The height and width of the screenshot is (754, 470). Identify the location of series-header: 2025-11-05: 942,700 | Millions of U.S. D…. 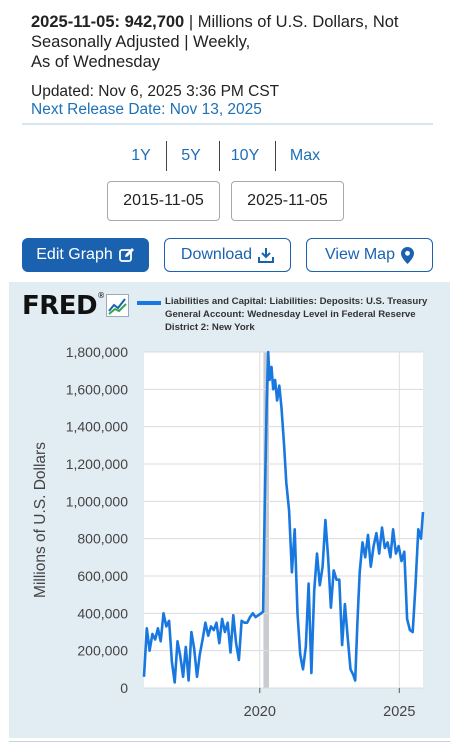
(241, 65).